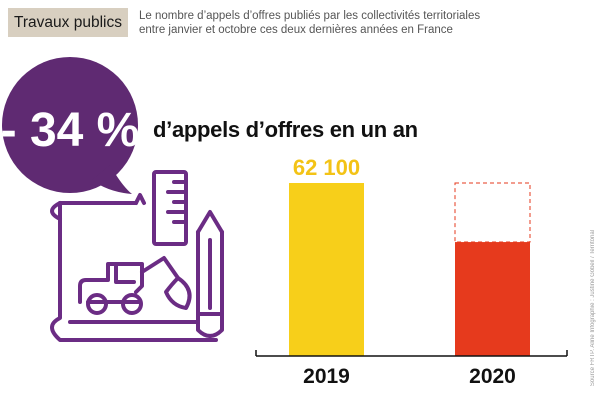  What do you see at coordinates (135, 285) in the screenshot?
I see `excavator-icon` at bounding box center [135, 285].